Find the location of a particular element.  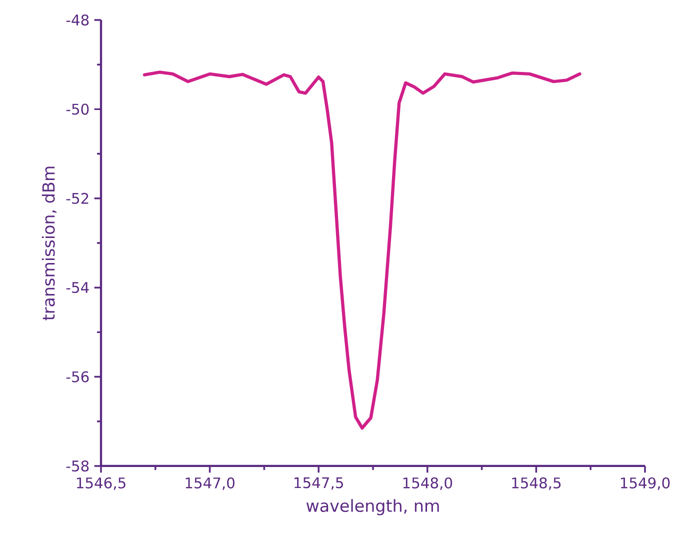

x-tick-label: 1548,5 is located at coordinates (536, 483).